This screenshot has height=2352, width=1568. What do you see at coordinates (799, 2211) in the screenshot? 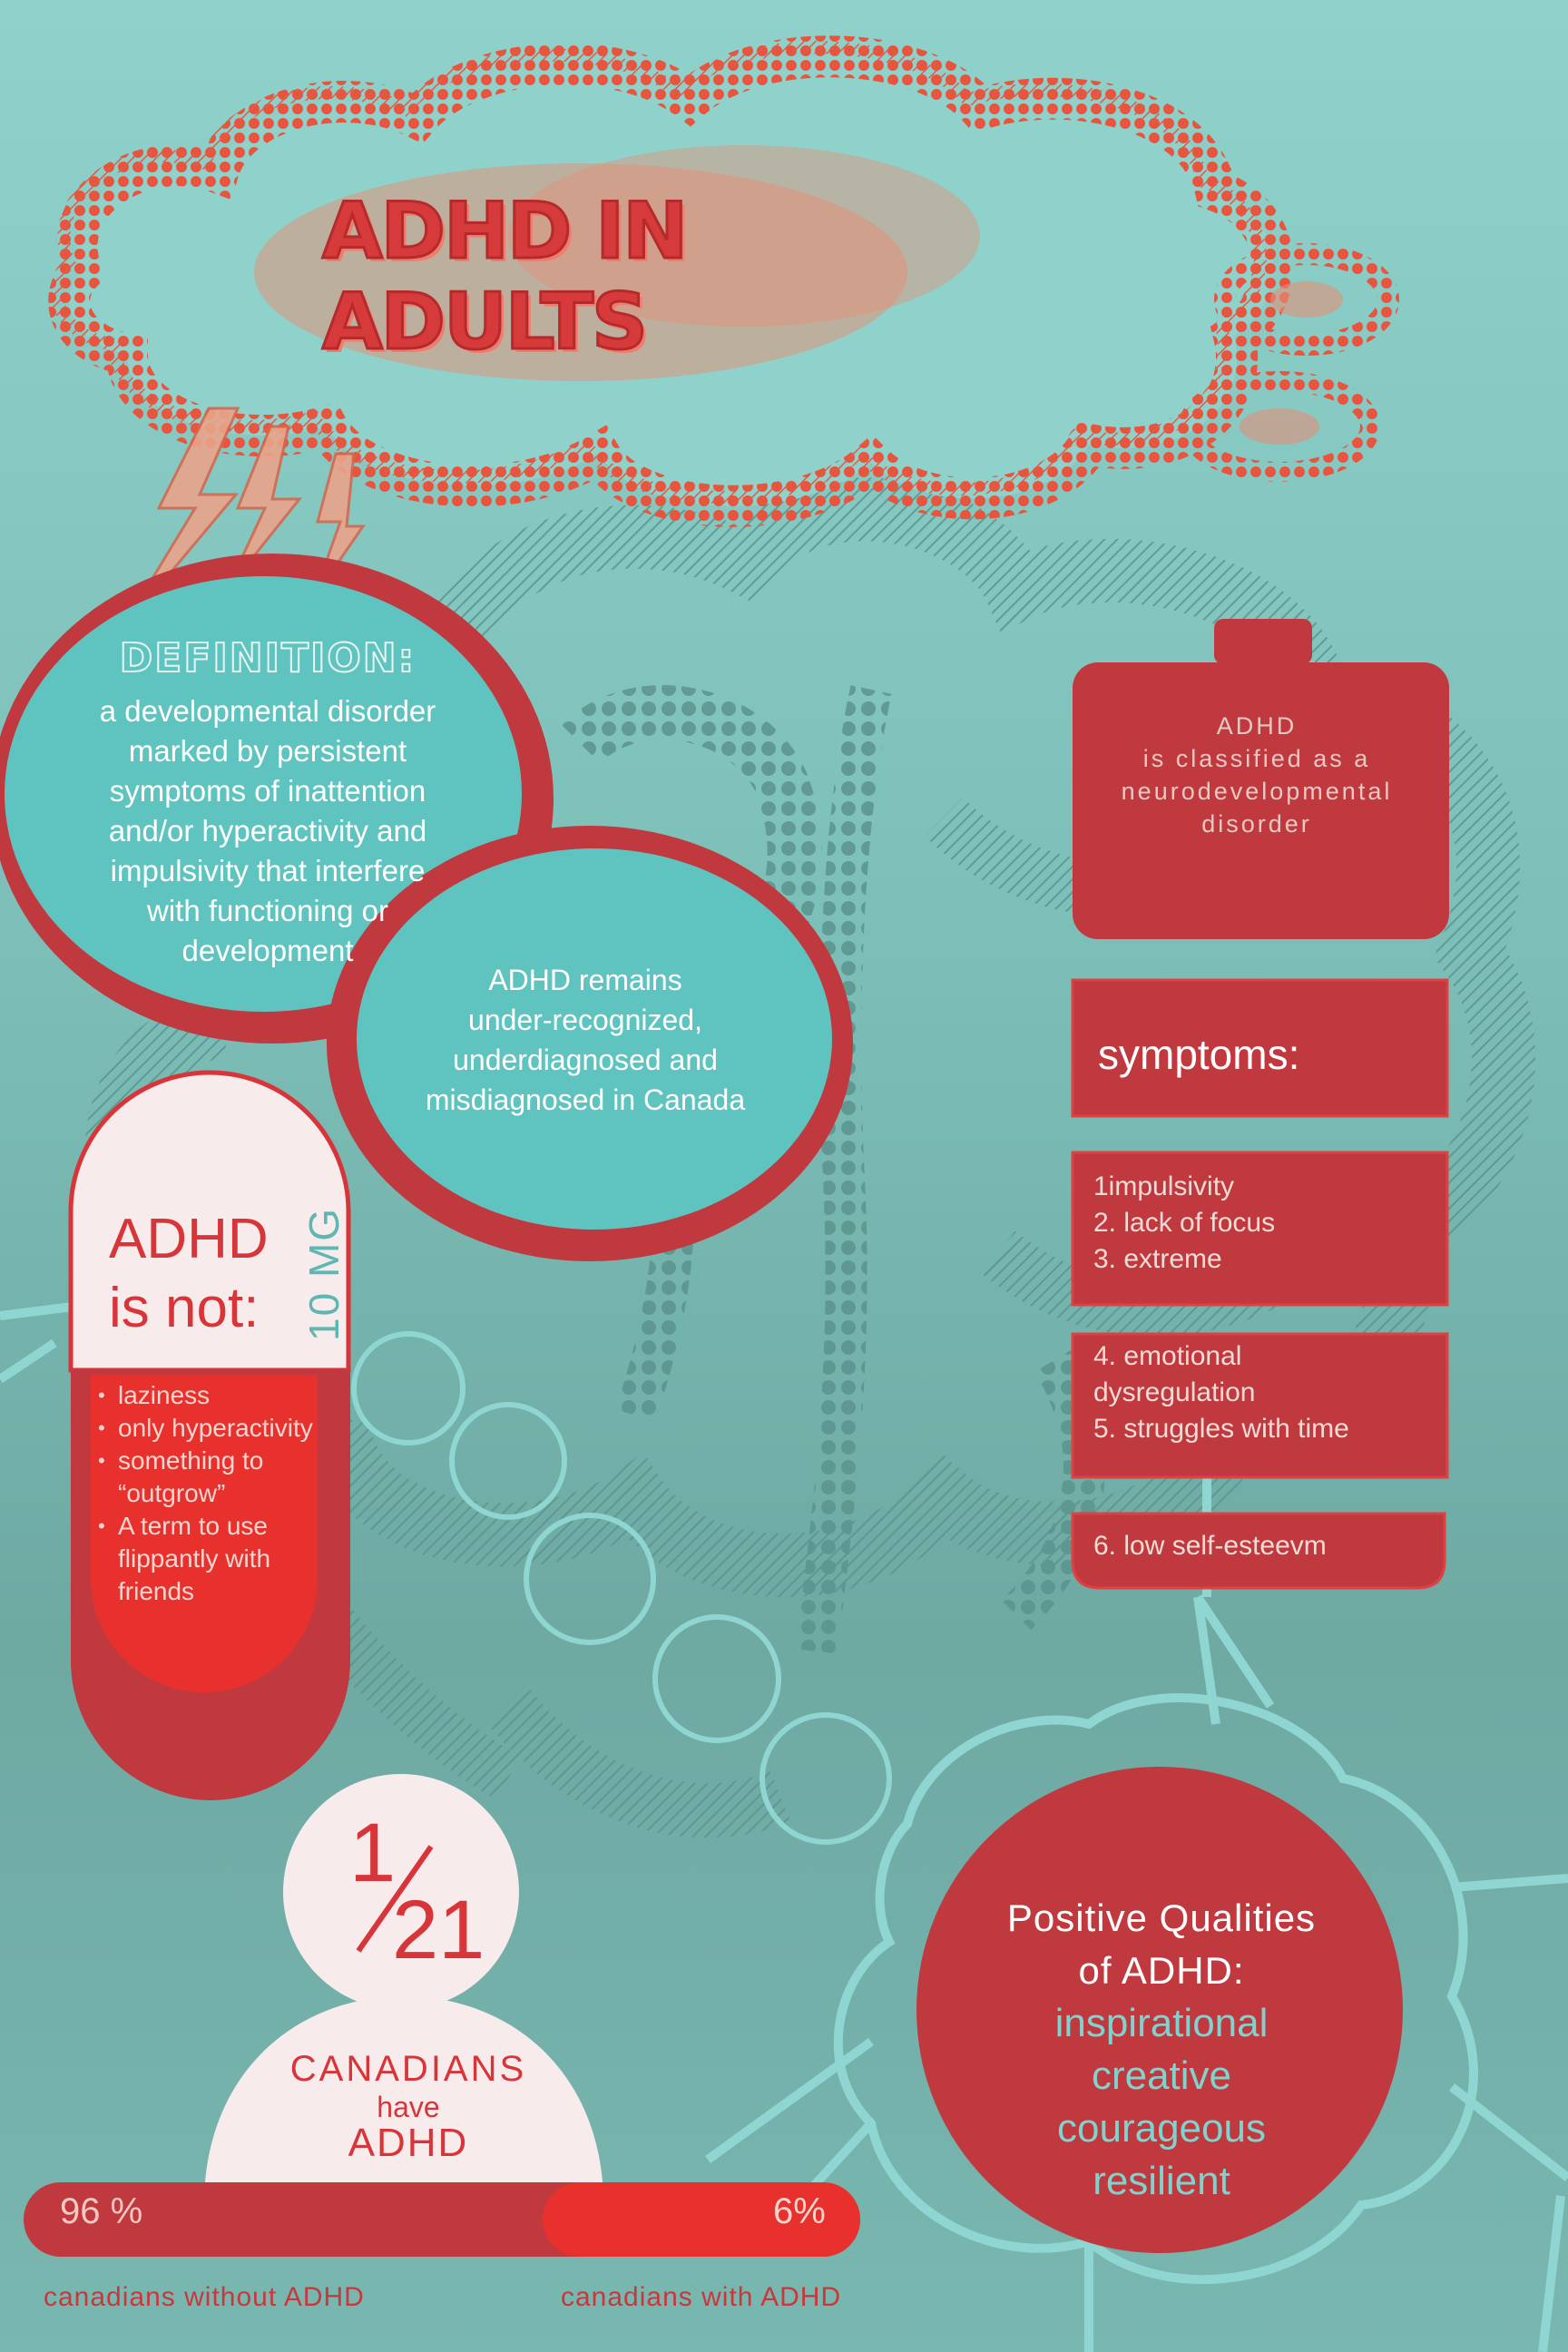
I see `with-adhd-value: 6%` at bounding box center [799, 2211].